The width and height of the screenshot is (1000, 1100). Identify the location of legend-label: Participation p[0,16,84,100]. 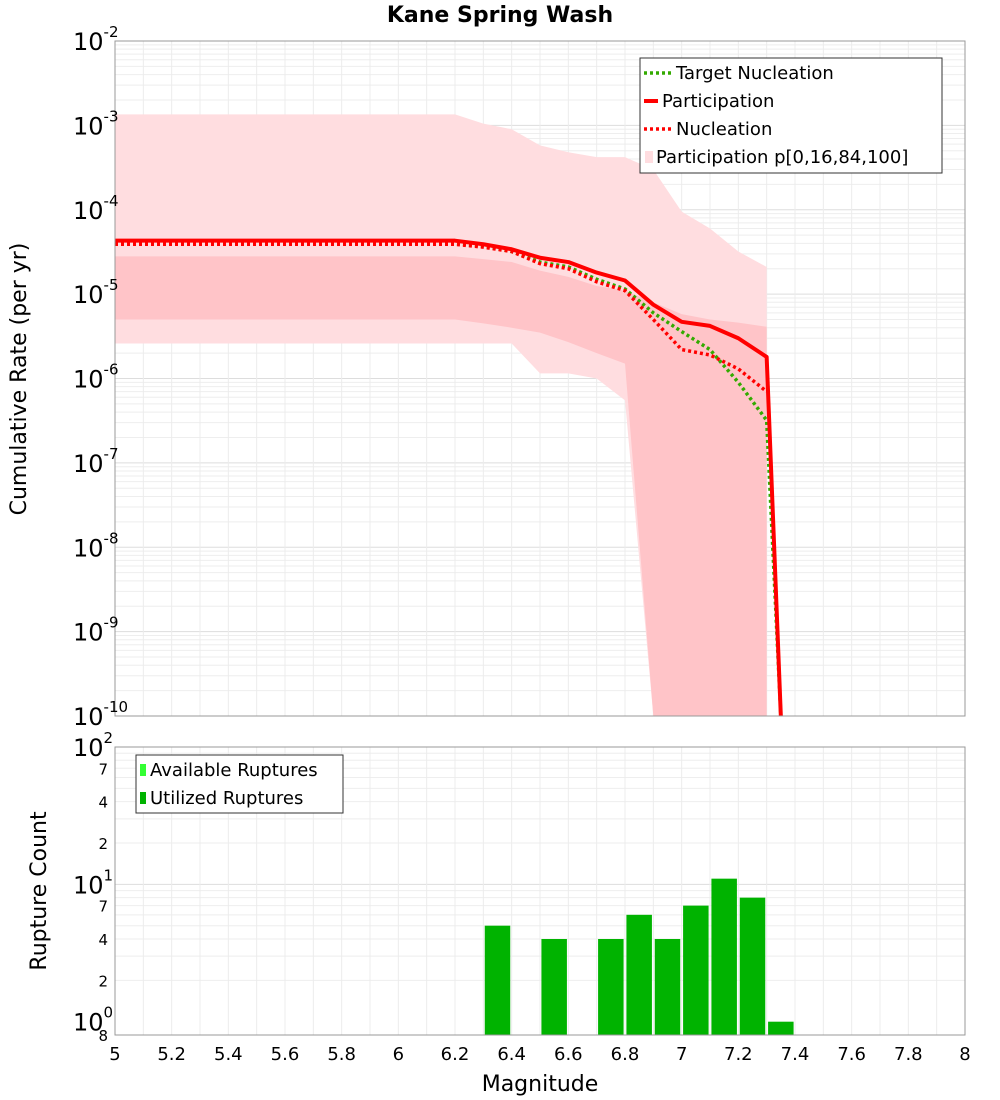
(782, 157).